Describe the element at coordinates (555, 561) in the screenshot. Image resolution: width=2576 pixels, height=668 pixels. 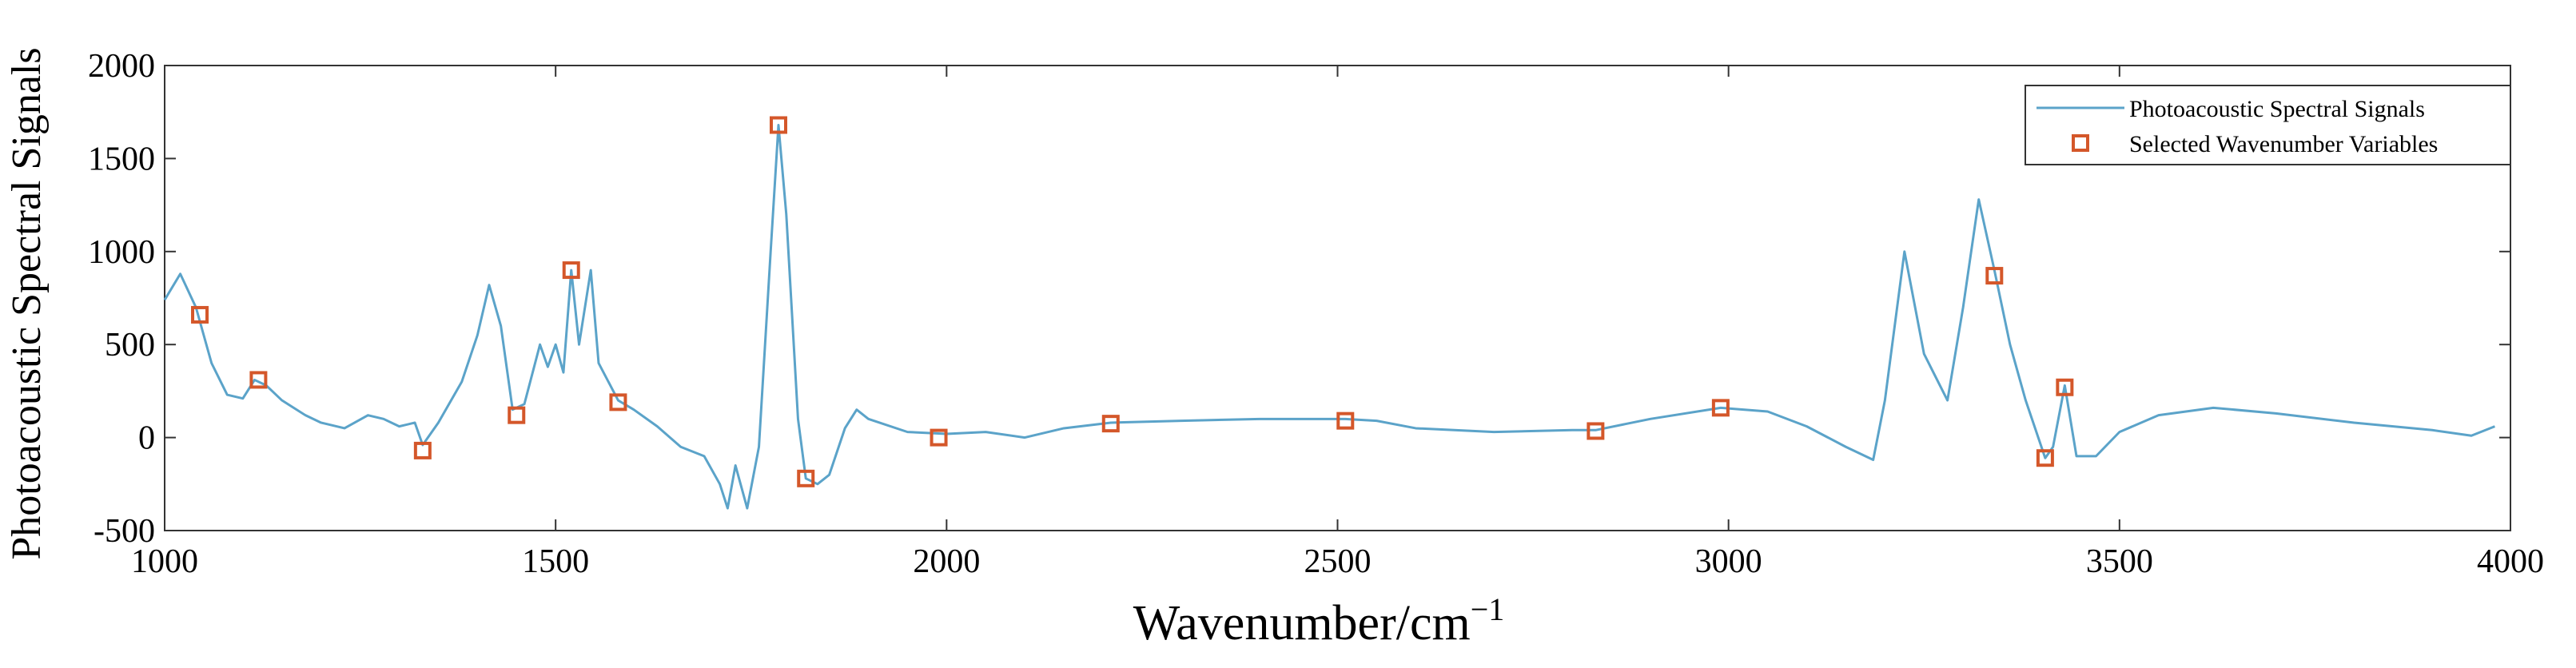
I see `x-tick-label: 1500` at that location.